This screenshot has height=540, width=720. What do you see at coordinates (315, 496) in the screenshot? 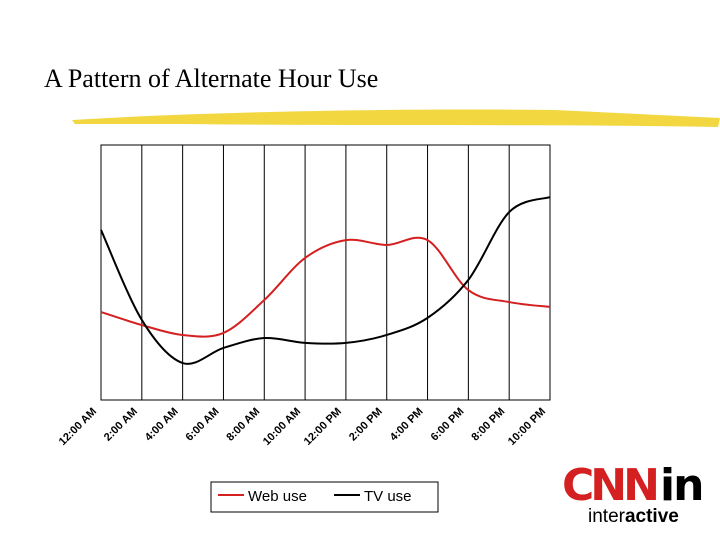
I see `legend: Web use TV use` at bounding box center [315, 496].